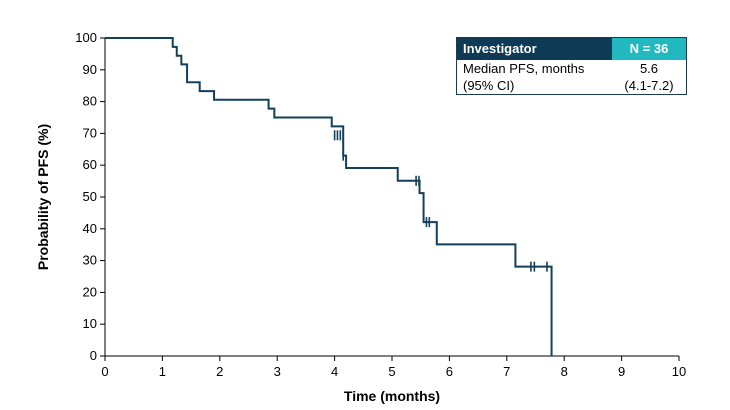  I want to click on y-tick-label: 100, so click(86, 37).